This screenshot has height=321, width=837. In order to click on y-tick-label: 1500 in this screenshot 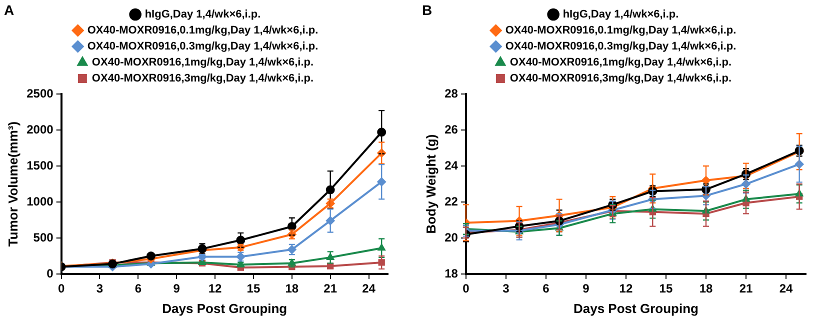, I will do `click(40, 165)`.